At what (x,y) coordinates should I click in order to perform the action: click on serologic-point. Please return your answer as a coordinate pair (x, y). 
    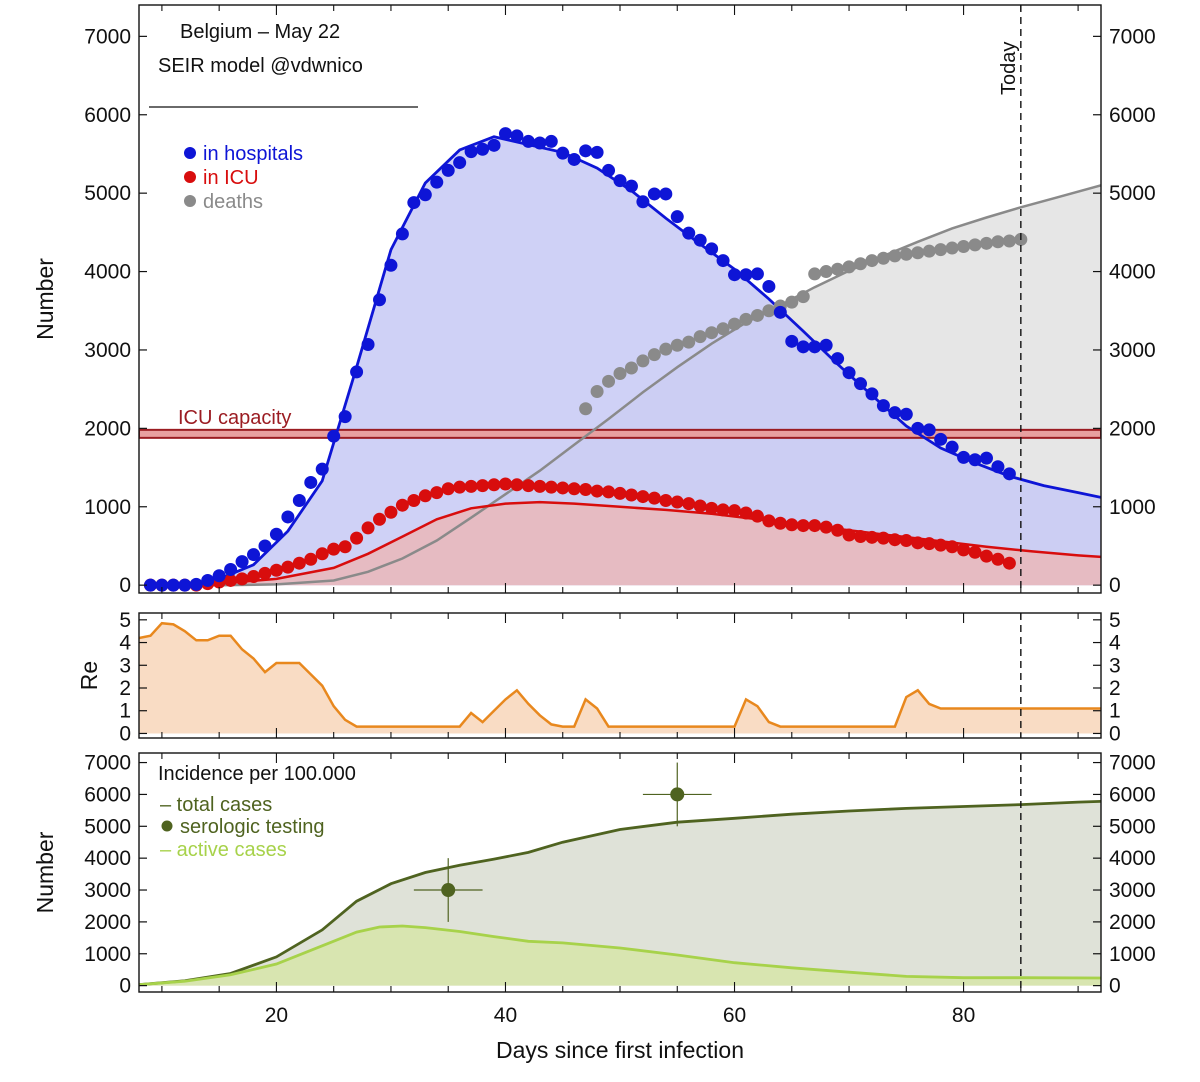
    Looking at the image, I should click on (448, 890).